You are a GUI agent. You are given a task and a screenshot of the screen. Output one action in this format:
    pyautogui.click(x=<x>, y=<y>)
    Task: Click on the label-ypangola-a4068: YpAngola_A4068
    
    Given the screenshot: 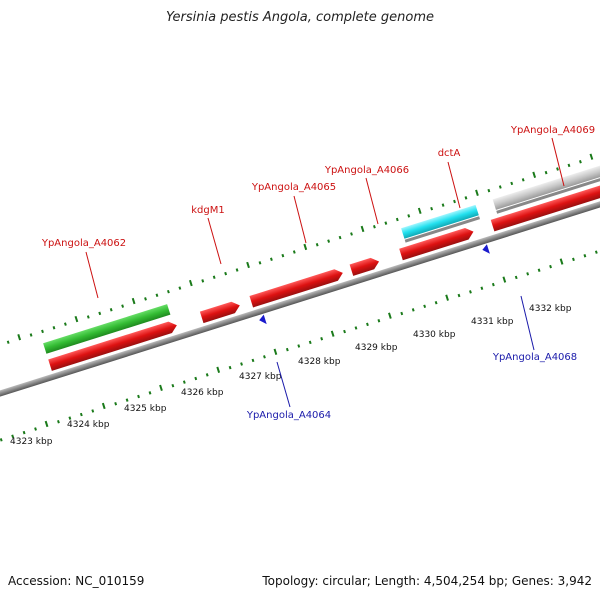 What is the action you would take?
    pyautogui.click(x=534, y=357)
    